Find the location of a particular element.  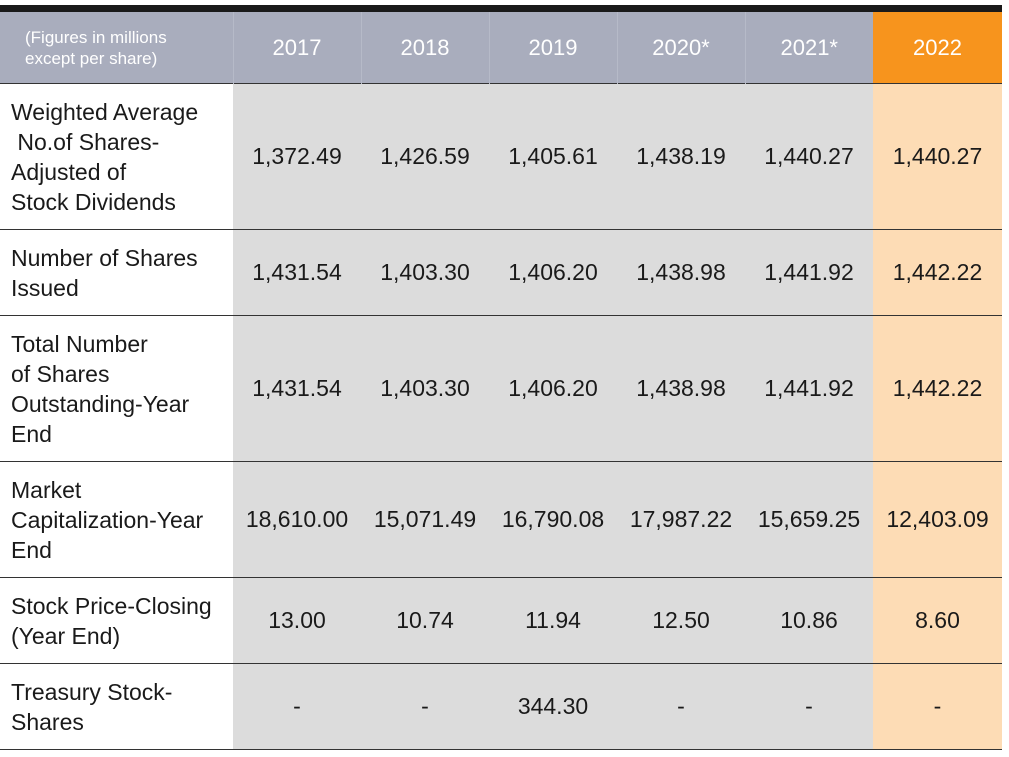

table-cell: 15,659.25 is located at coordinates (809, 519).